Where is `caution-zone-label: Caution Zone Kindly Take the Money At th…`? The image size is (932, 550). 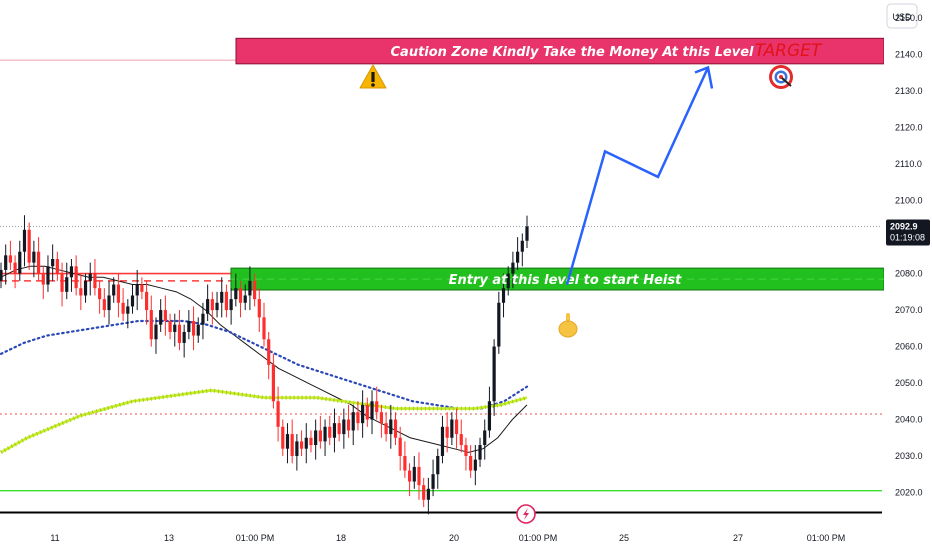
caution-zone-label: Caution Zone Kindly Take the Money At th… is located at coordinates (572, 52).